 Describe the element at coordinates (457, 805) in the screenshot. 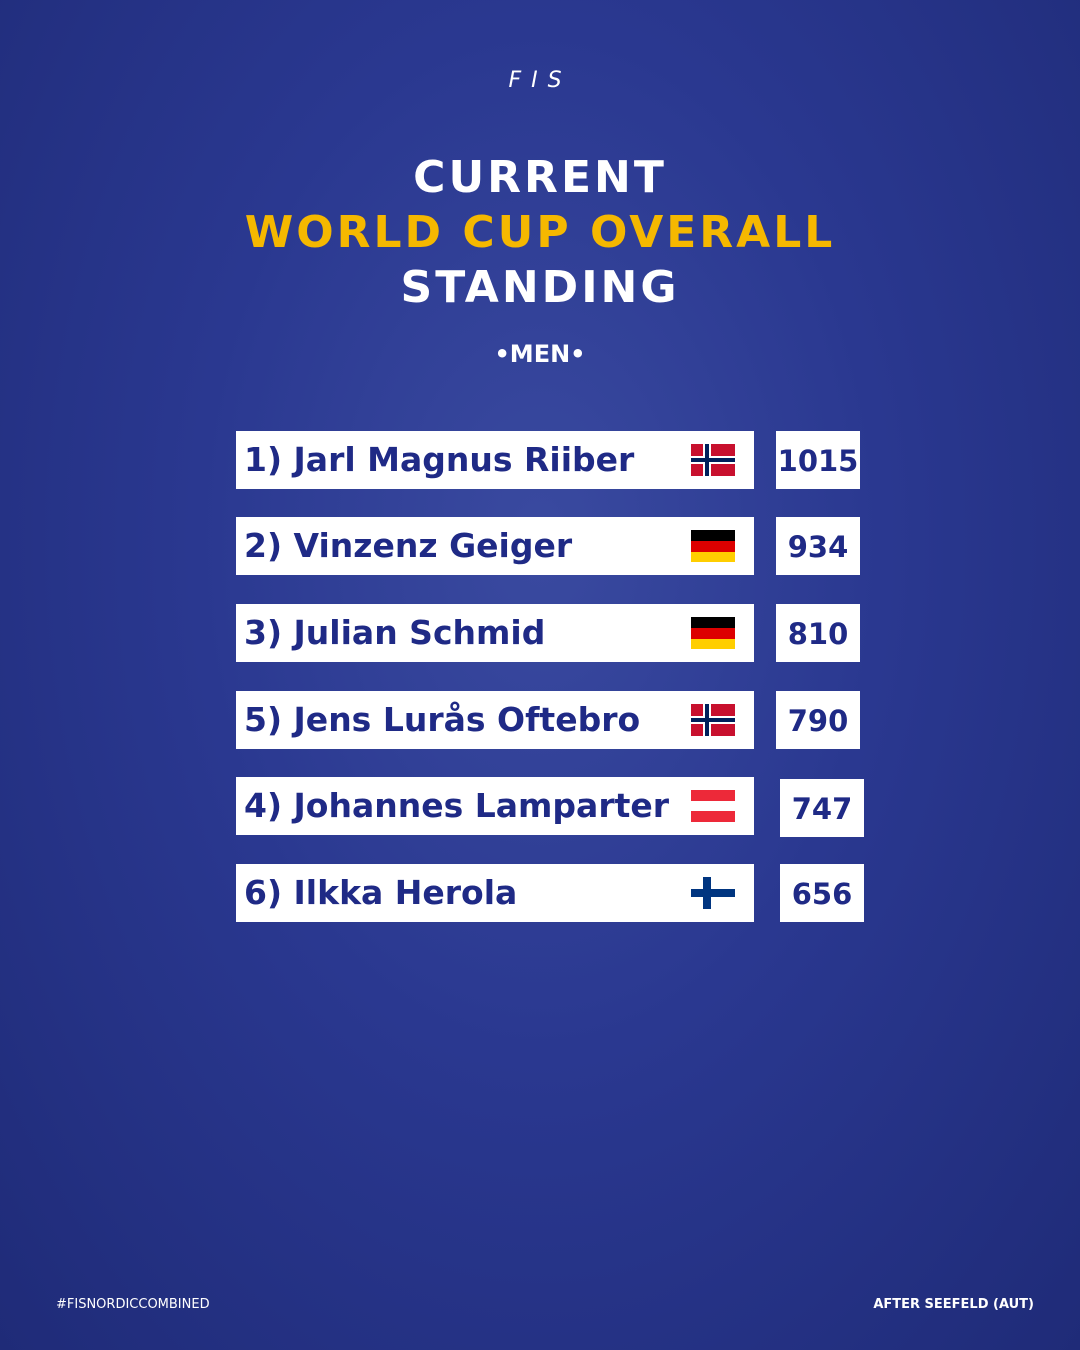

I see `athlete-name: 4) Johannes Lamparter` at that location.